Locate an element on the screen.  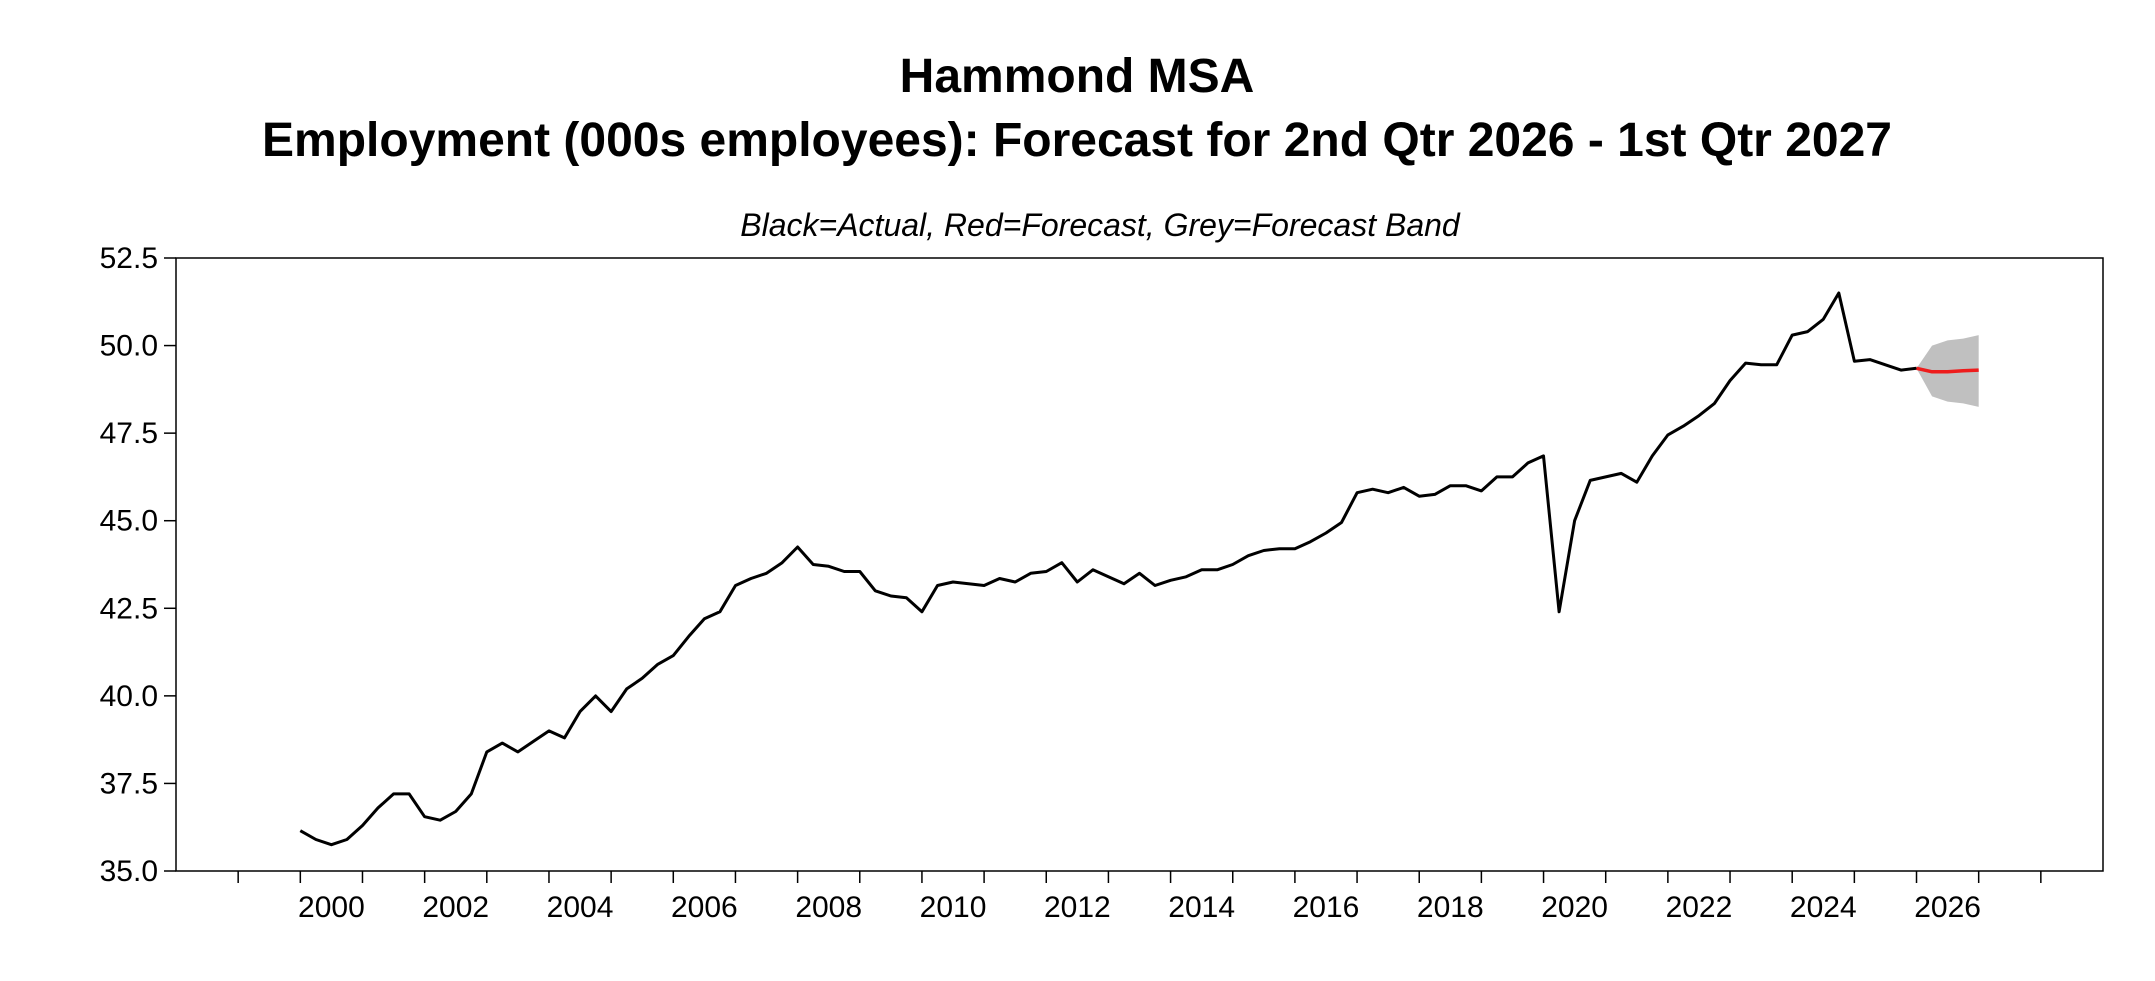
y-tick-label: 42.5 is located at coordinates (129, 608).